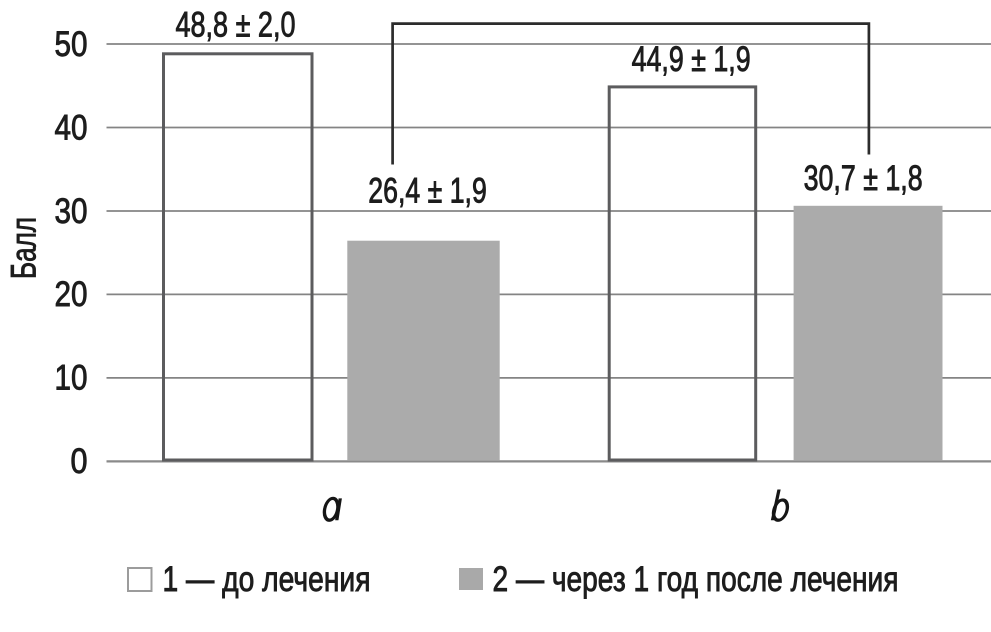  I want to click on svg-text: 30,7 ± 1,8, so click(863, 178).